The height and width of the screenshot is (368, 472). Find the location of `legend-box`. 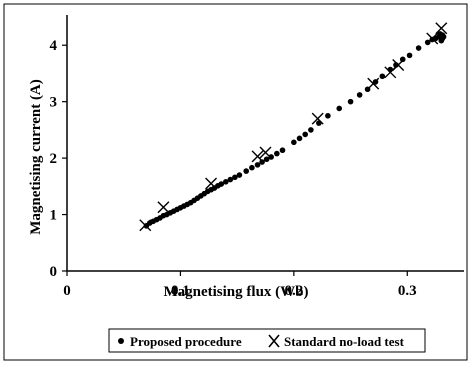

legend-box is located at coordinates (267, 340).